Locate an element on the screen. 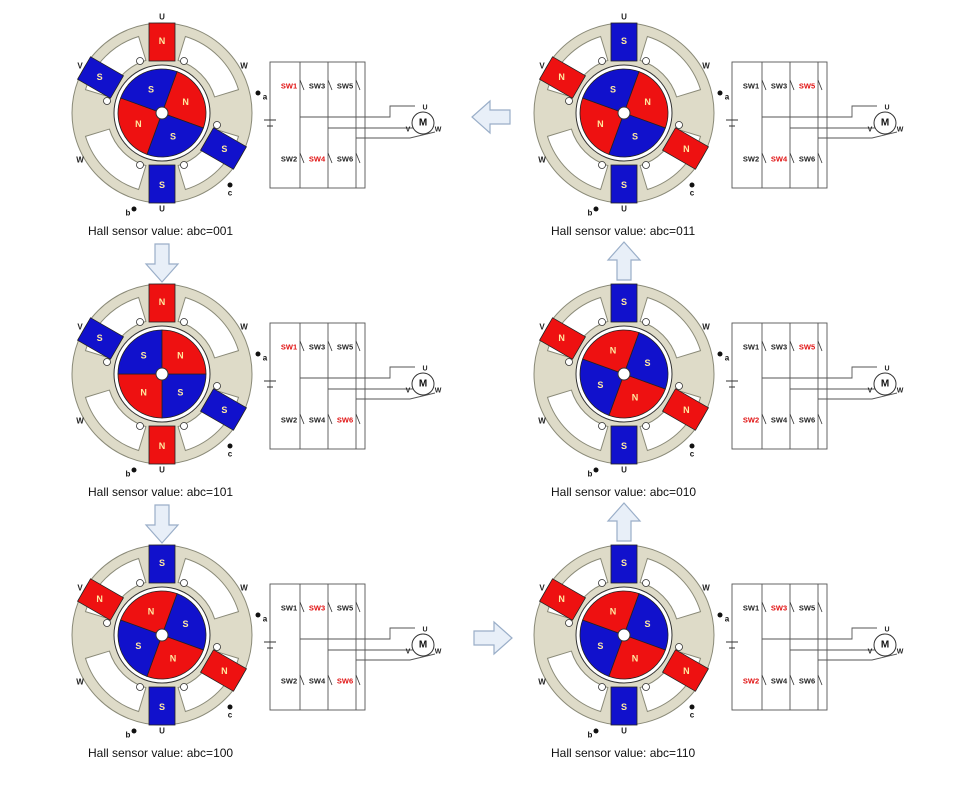 The height and width of the screenshot is (785, 966). motor-cross-section: SNSNSNSNUUVWWacb is located at coordinates (631, 637).